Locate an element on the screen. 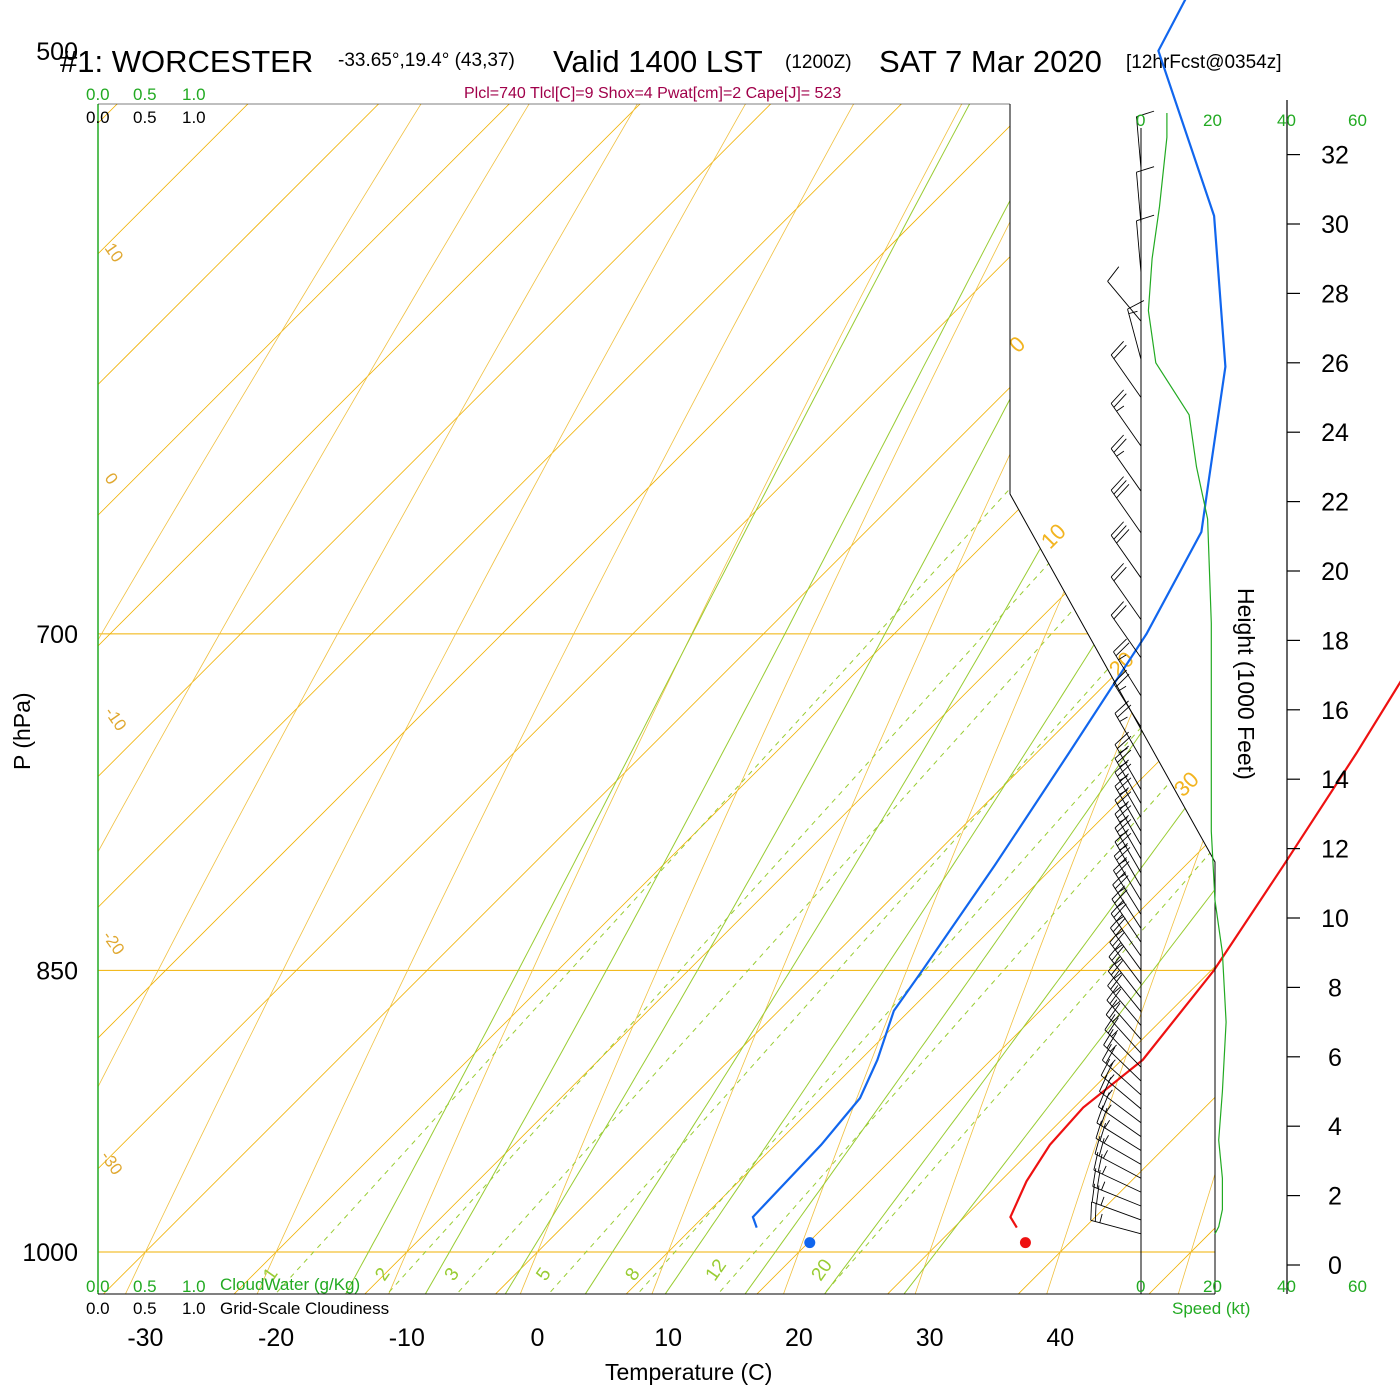 The height and width of the screenshot is (1400, 1400). mixing-ratio-label: 5 is located at coordinates (543, 1274).